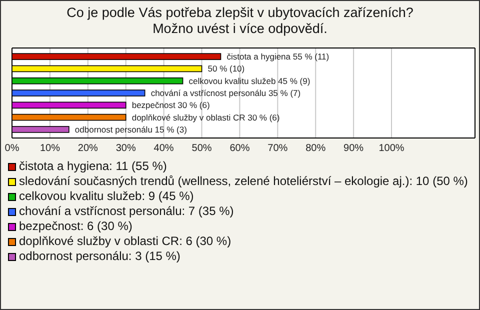  What do you see at coordinates (226, 69) in the screenshot?
I see `data-label: 50 % (10)` at bounding box center [226, 69].